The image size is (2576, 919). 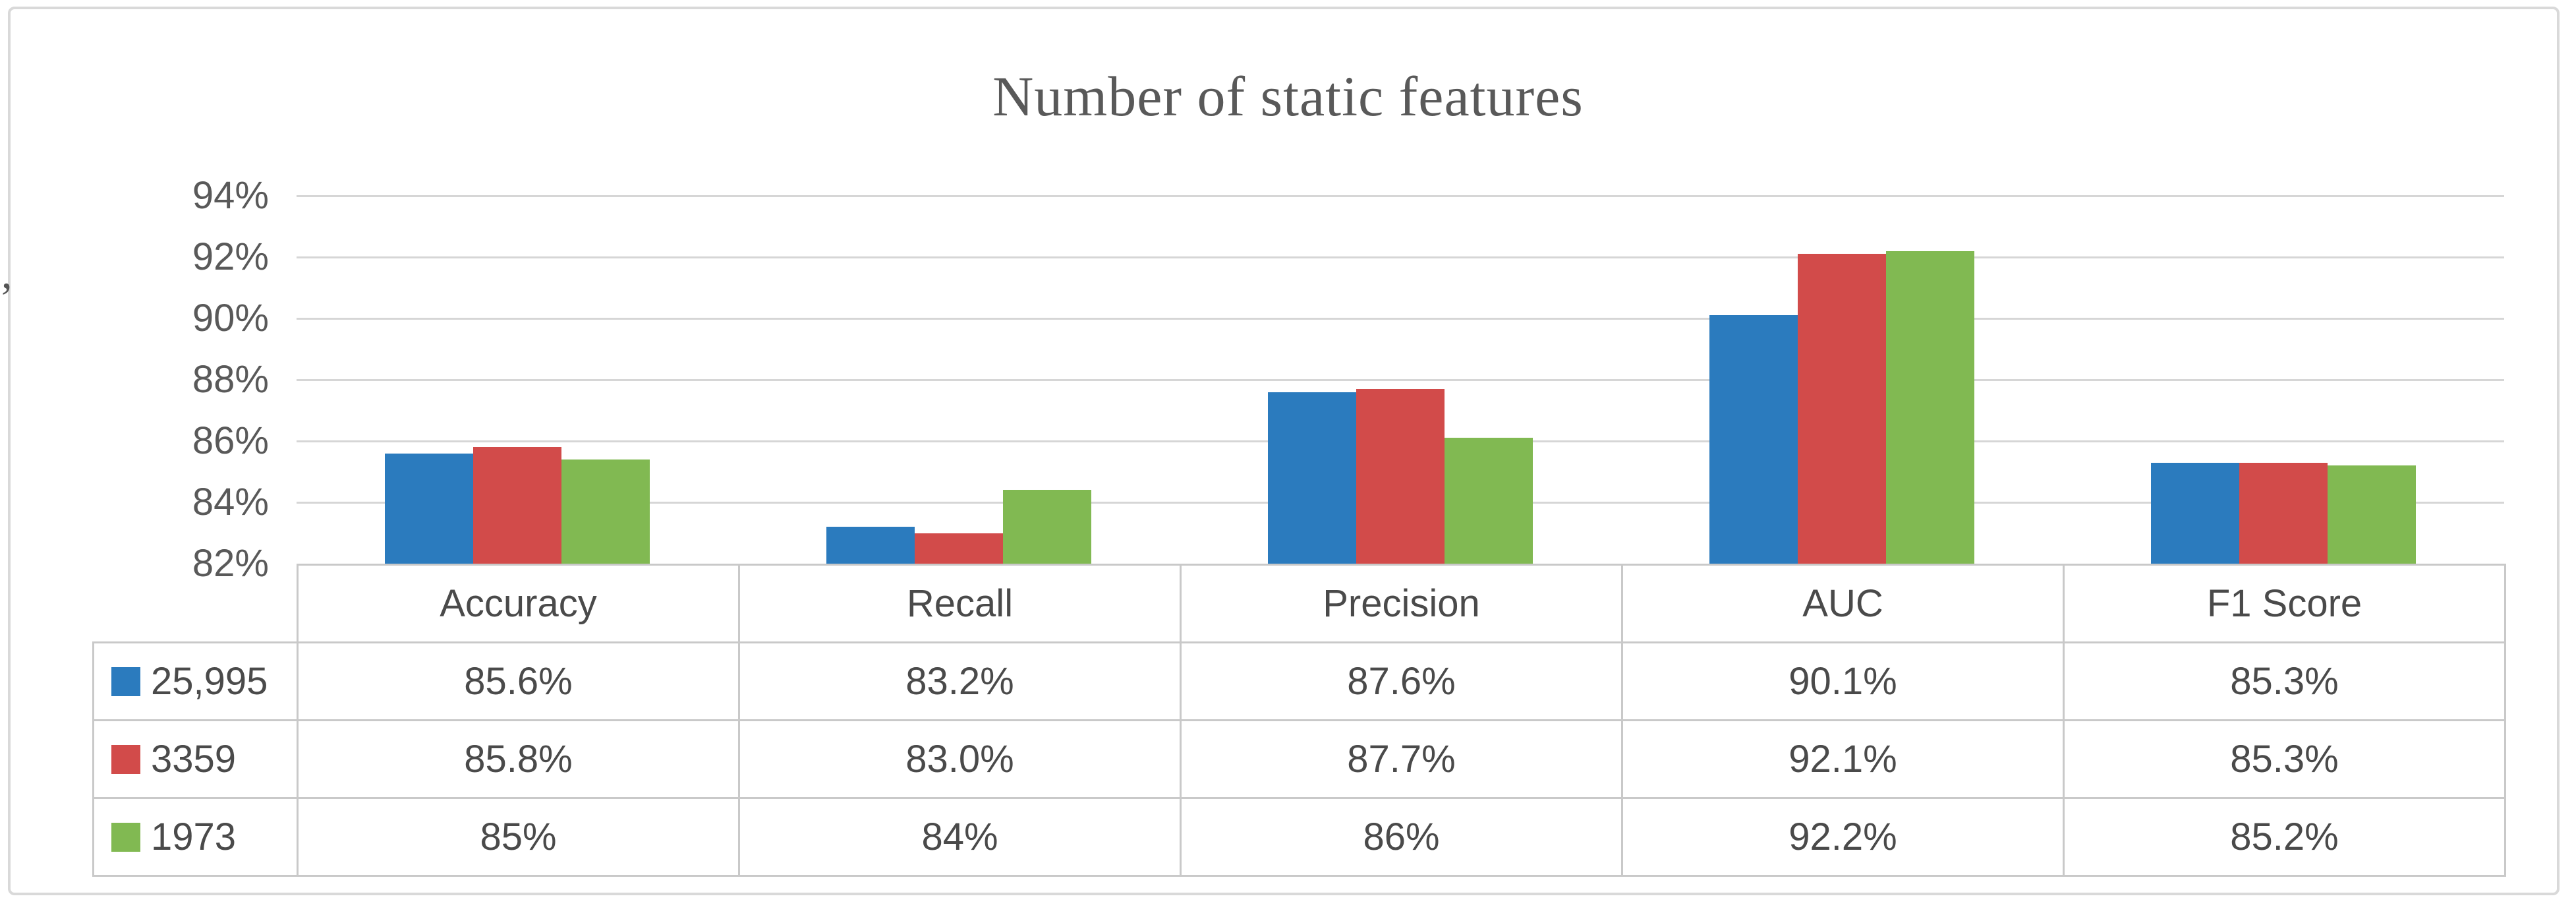 I want to click on series-label-1973: 1973, so click(x=194, y=837).